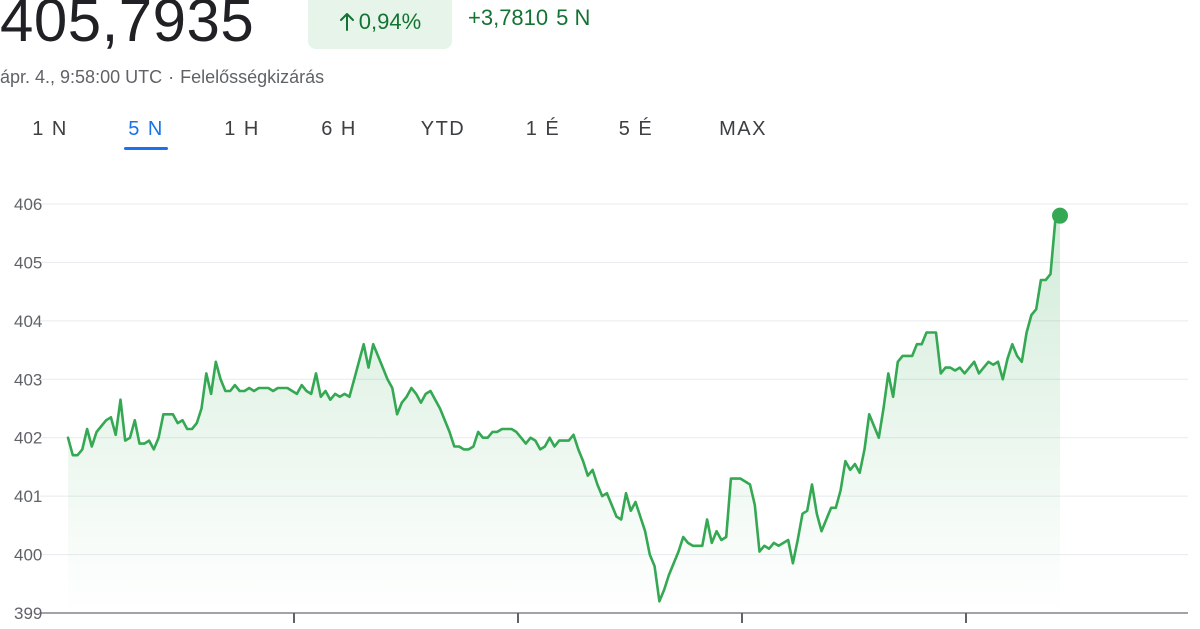 This screenshot has height=629, width=1200. Describe the element at coordinates (743, 129) in the screenshot. I see `tab-max: MAX` at that location.